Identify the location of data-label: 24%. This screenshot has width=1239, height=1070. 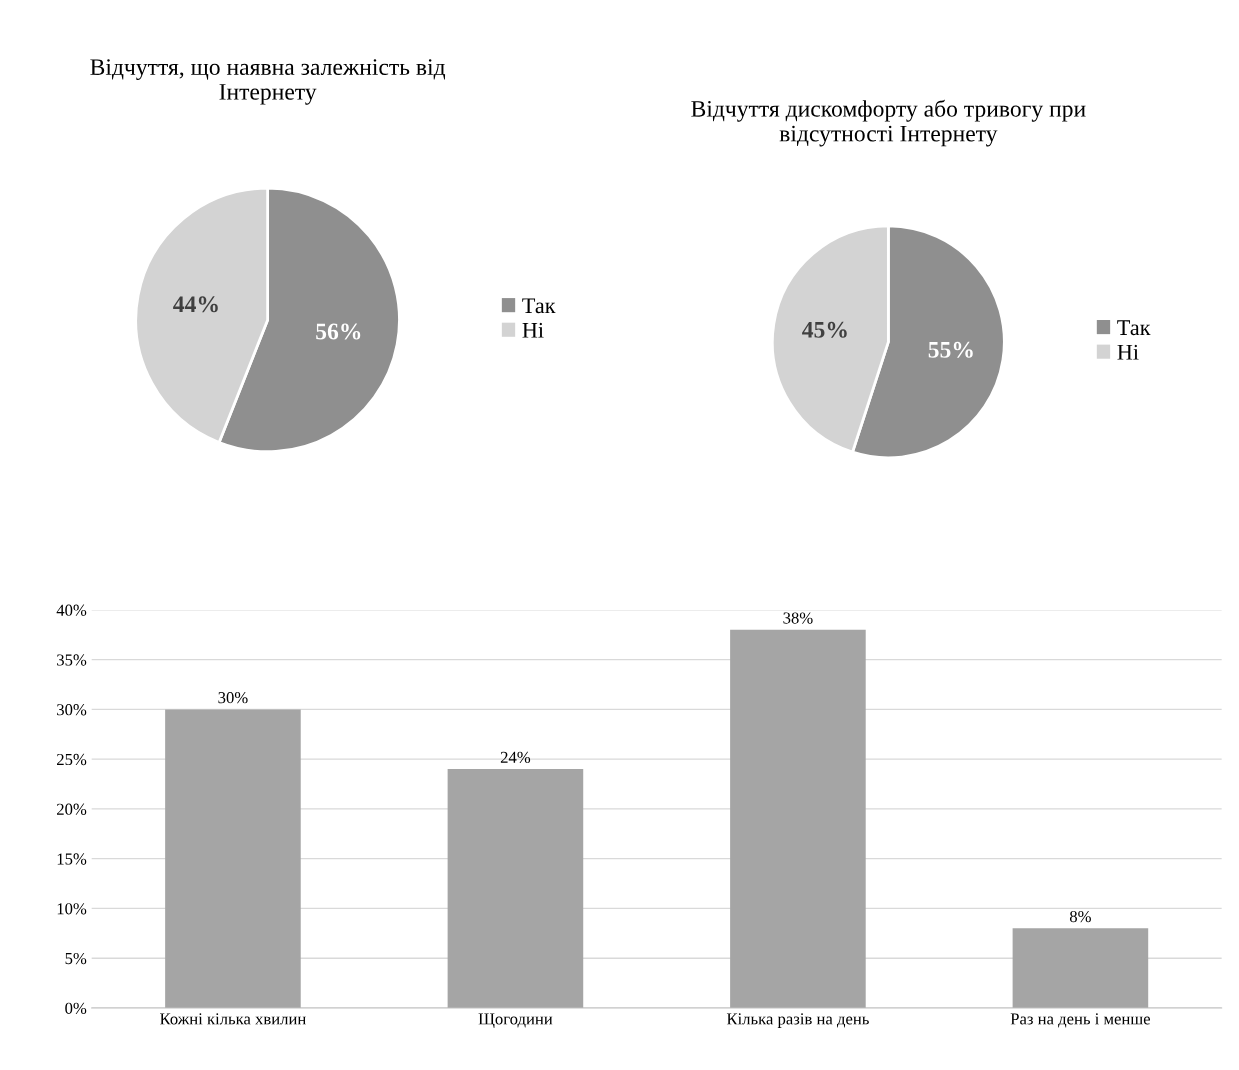
(515, 757).